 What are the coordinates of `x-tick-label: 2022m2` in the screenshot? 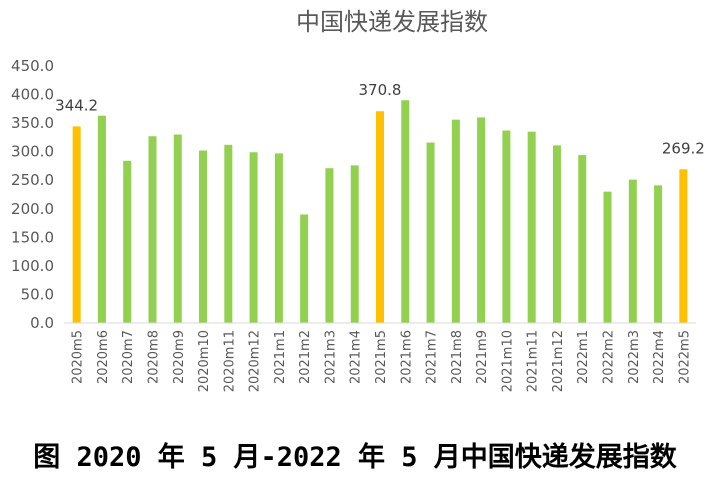 It's located at (609, 357).